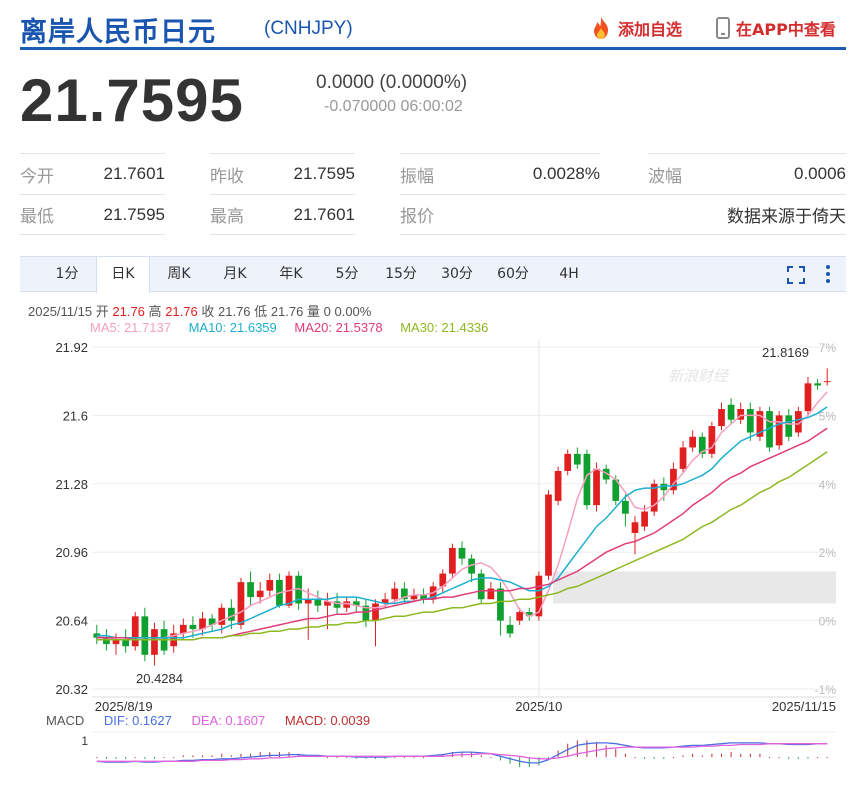 The height and width of the screenshot is (785, 856). What do you see at coordinates (71, 689) in the screenshot?
I see `y-tick-label: 20.32` at bounding box center [71, 689].